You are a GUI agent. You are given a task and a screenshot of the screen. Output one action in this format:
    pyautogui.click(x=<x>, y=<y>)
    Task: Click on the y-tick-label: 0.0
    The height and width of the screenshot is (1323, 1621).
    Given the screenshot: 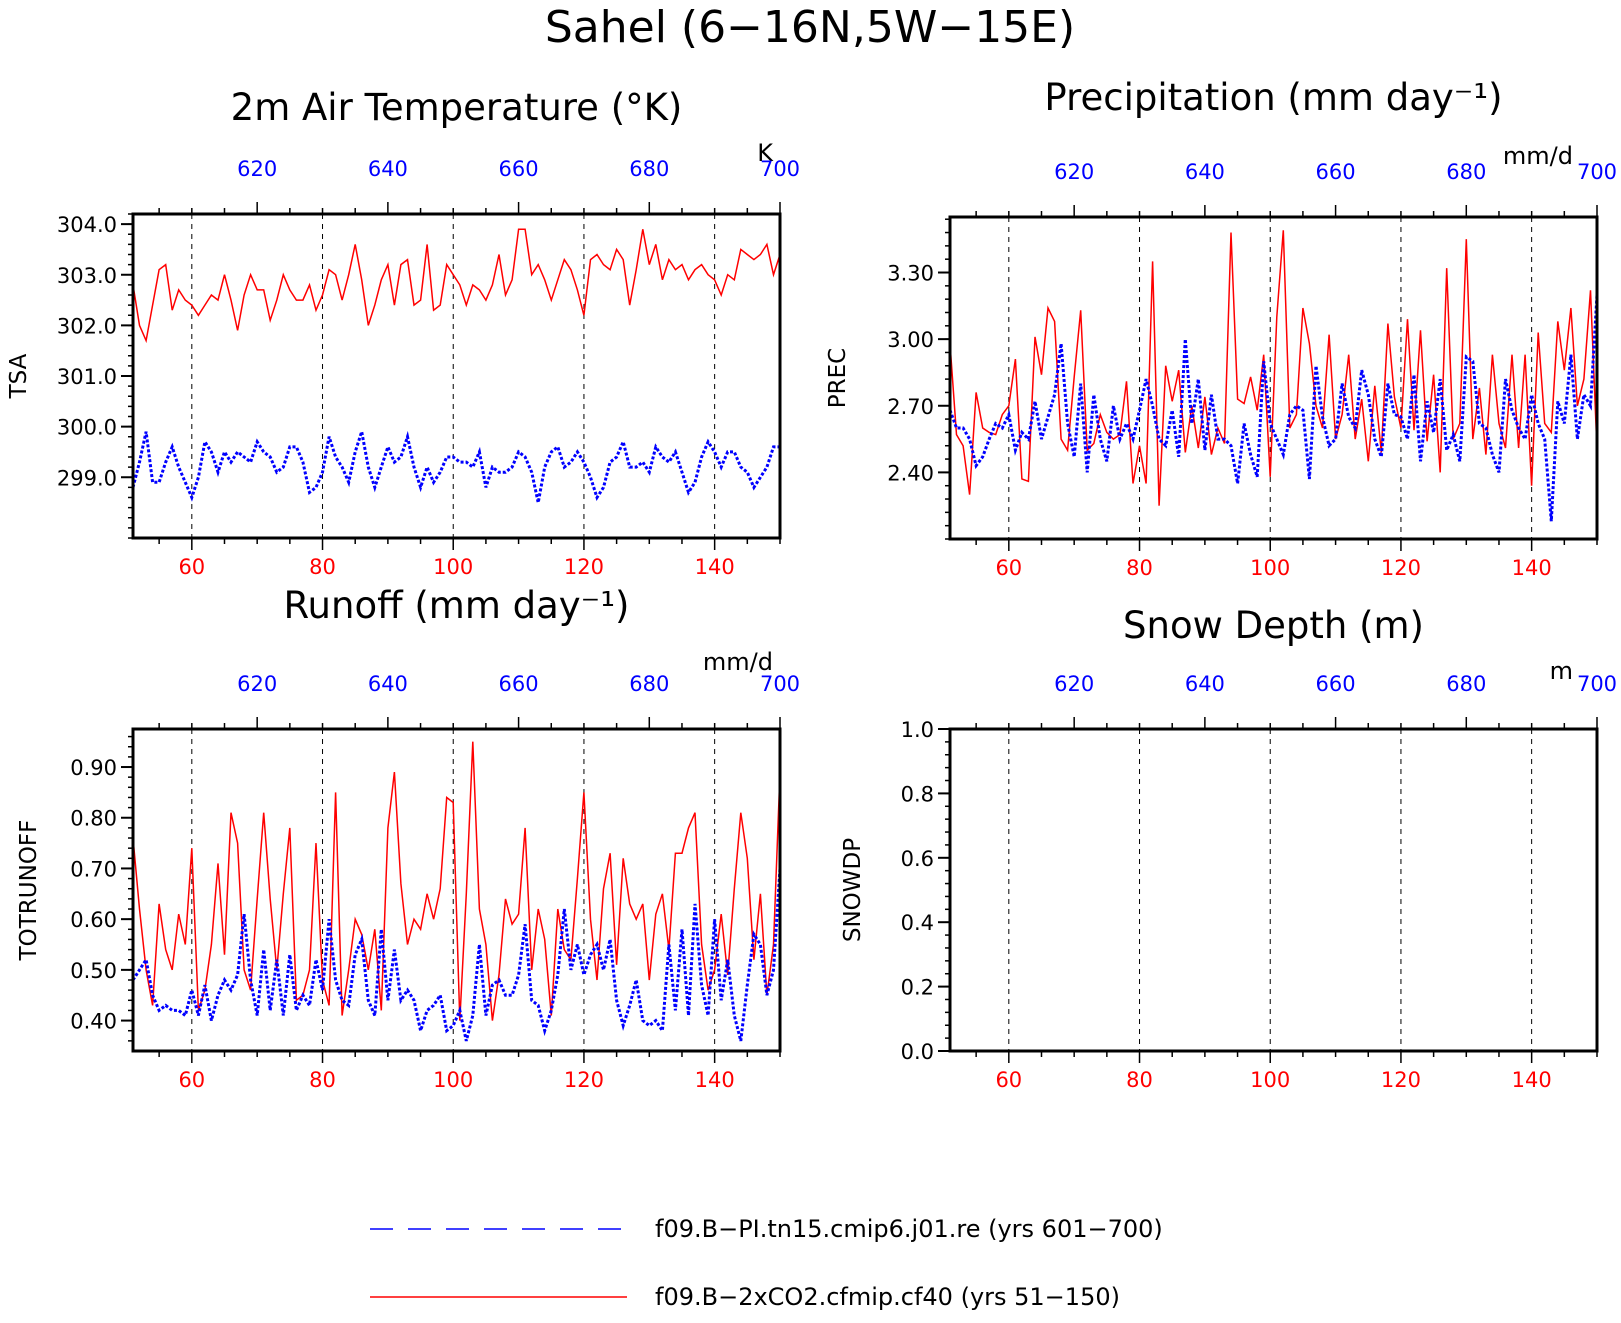 What is the action you would take?
    pyautogui.click(x=917, y=1052)
    